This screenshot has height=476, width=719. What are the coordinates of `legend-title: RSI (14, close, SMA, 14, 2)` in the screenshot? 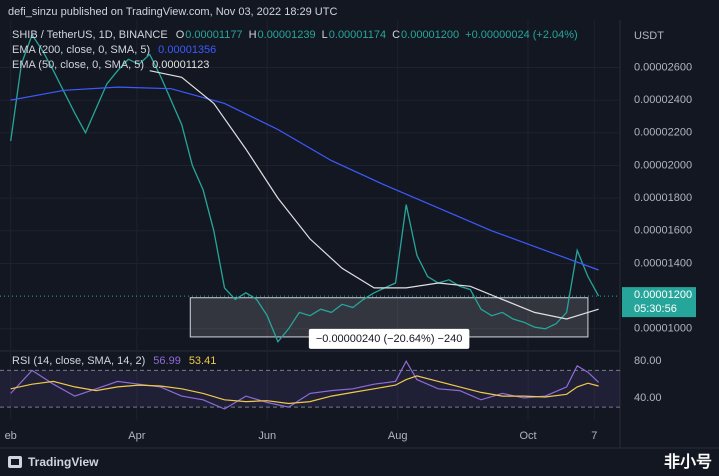 It's located at (78, 361).